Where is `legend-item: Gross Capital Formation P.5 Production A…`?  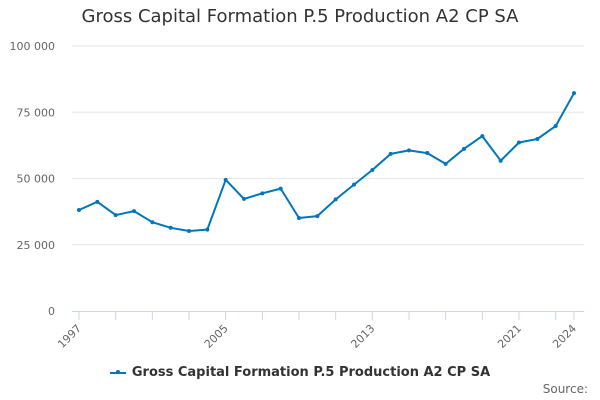 legend-item: Gross Capital Formation P.5 Production A… is located at coordinates (300, 372).